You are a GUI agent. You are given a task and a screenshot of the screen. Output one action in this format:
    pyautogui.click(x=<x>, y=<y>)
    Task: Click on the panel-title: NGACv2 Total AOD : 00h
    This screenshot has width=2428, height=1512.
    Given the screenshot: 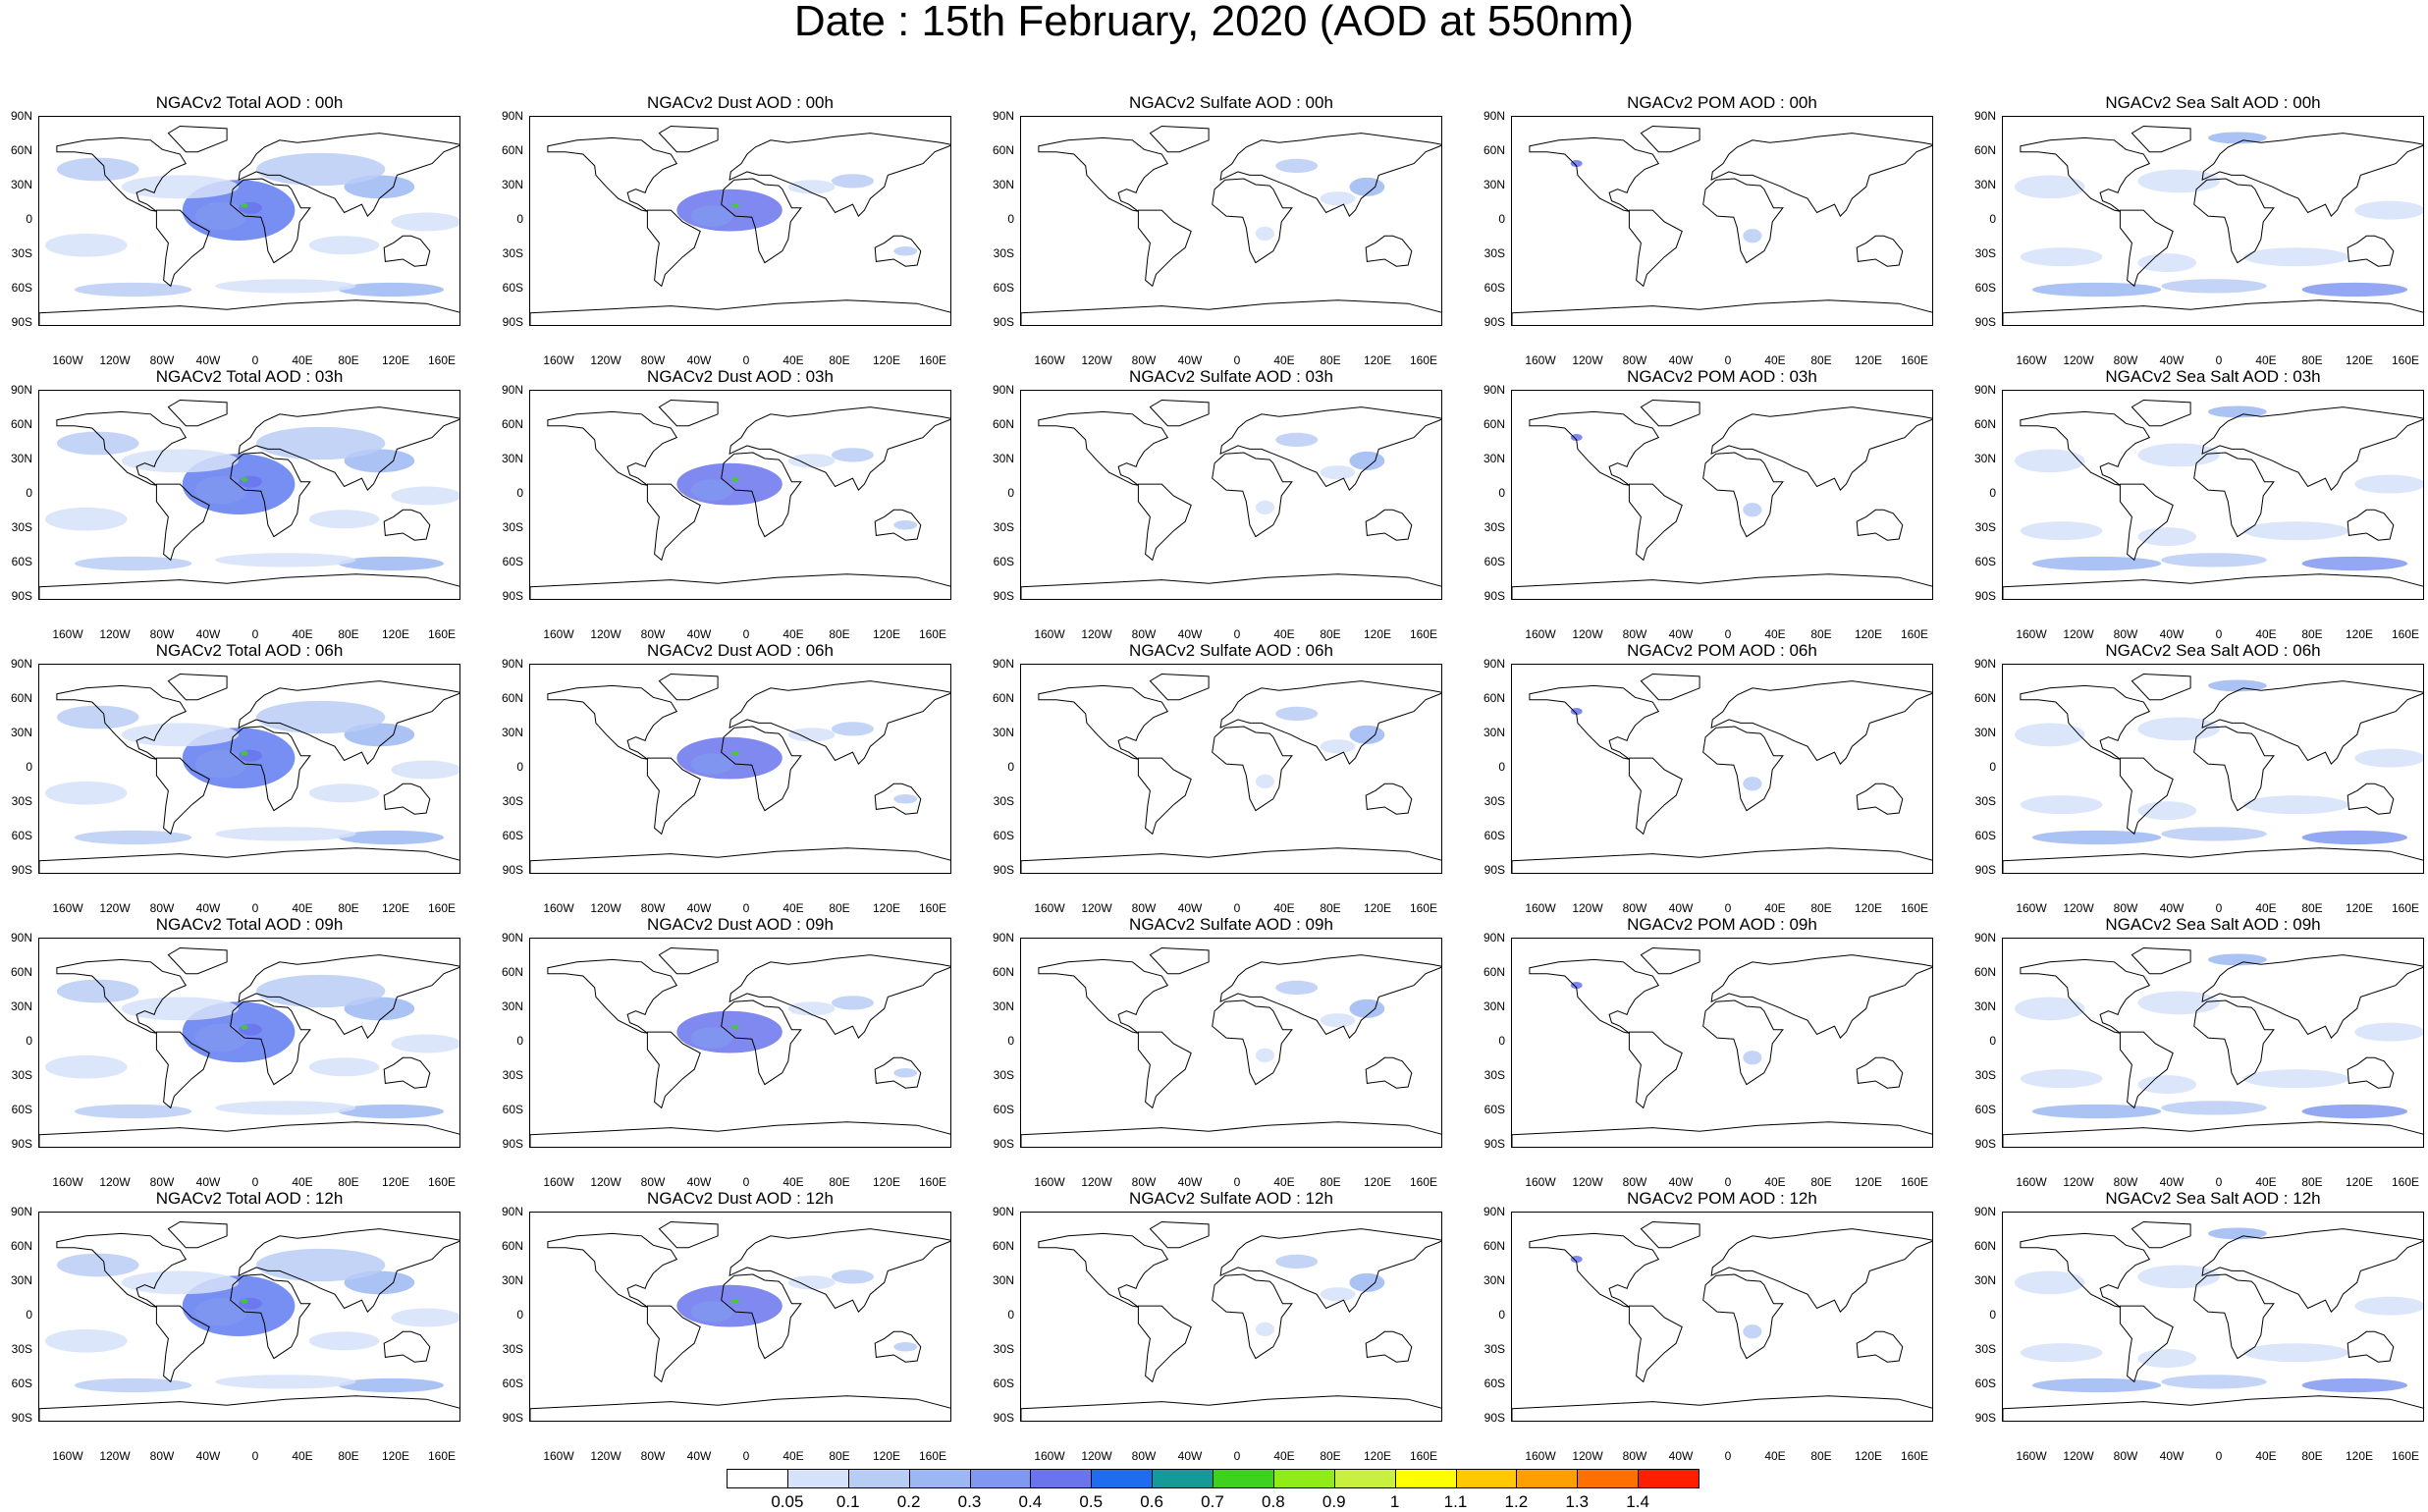 What is the action you would take?
    pyautogui.click(x=249, y=102)
    